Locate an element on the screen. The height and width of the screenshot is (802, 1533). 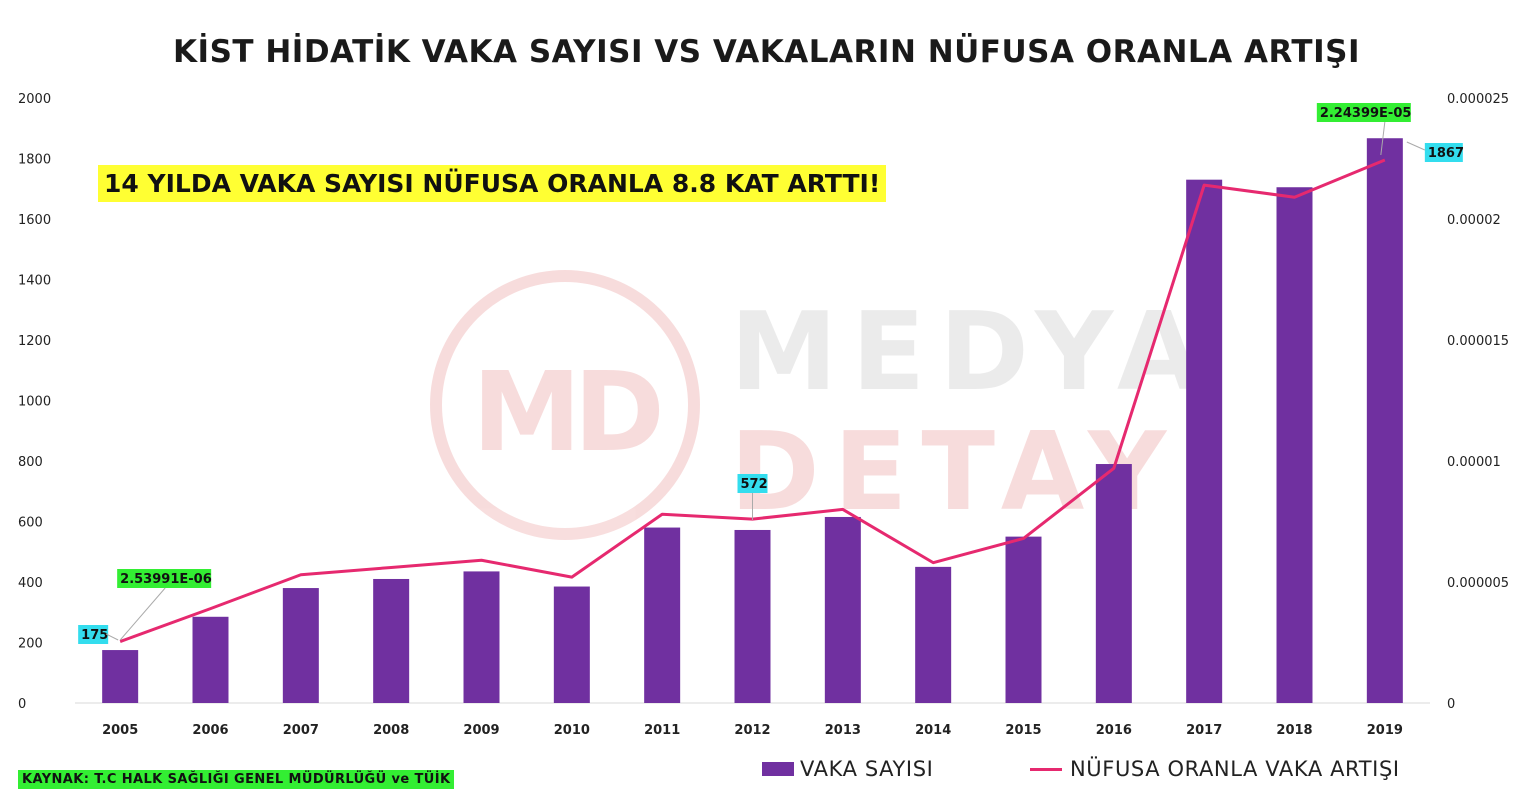
bar-2013 is located at coordinates (842, 609).